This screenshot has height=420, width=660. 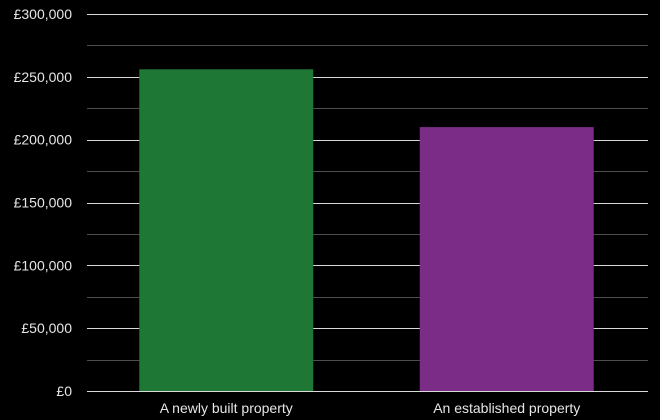 I want to click on y-tick-label: £150,000, so click(x=43, y=203).